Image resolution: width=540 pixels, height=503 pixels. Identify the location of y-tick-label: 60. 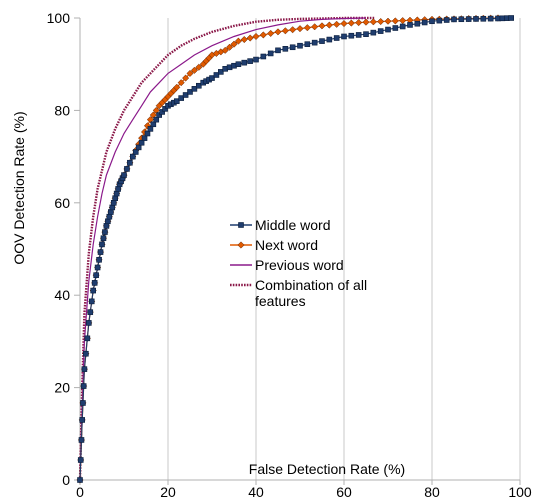
(62, 203).